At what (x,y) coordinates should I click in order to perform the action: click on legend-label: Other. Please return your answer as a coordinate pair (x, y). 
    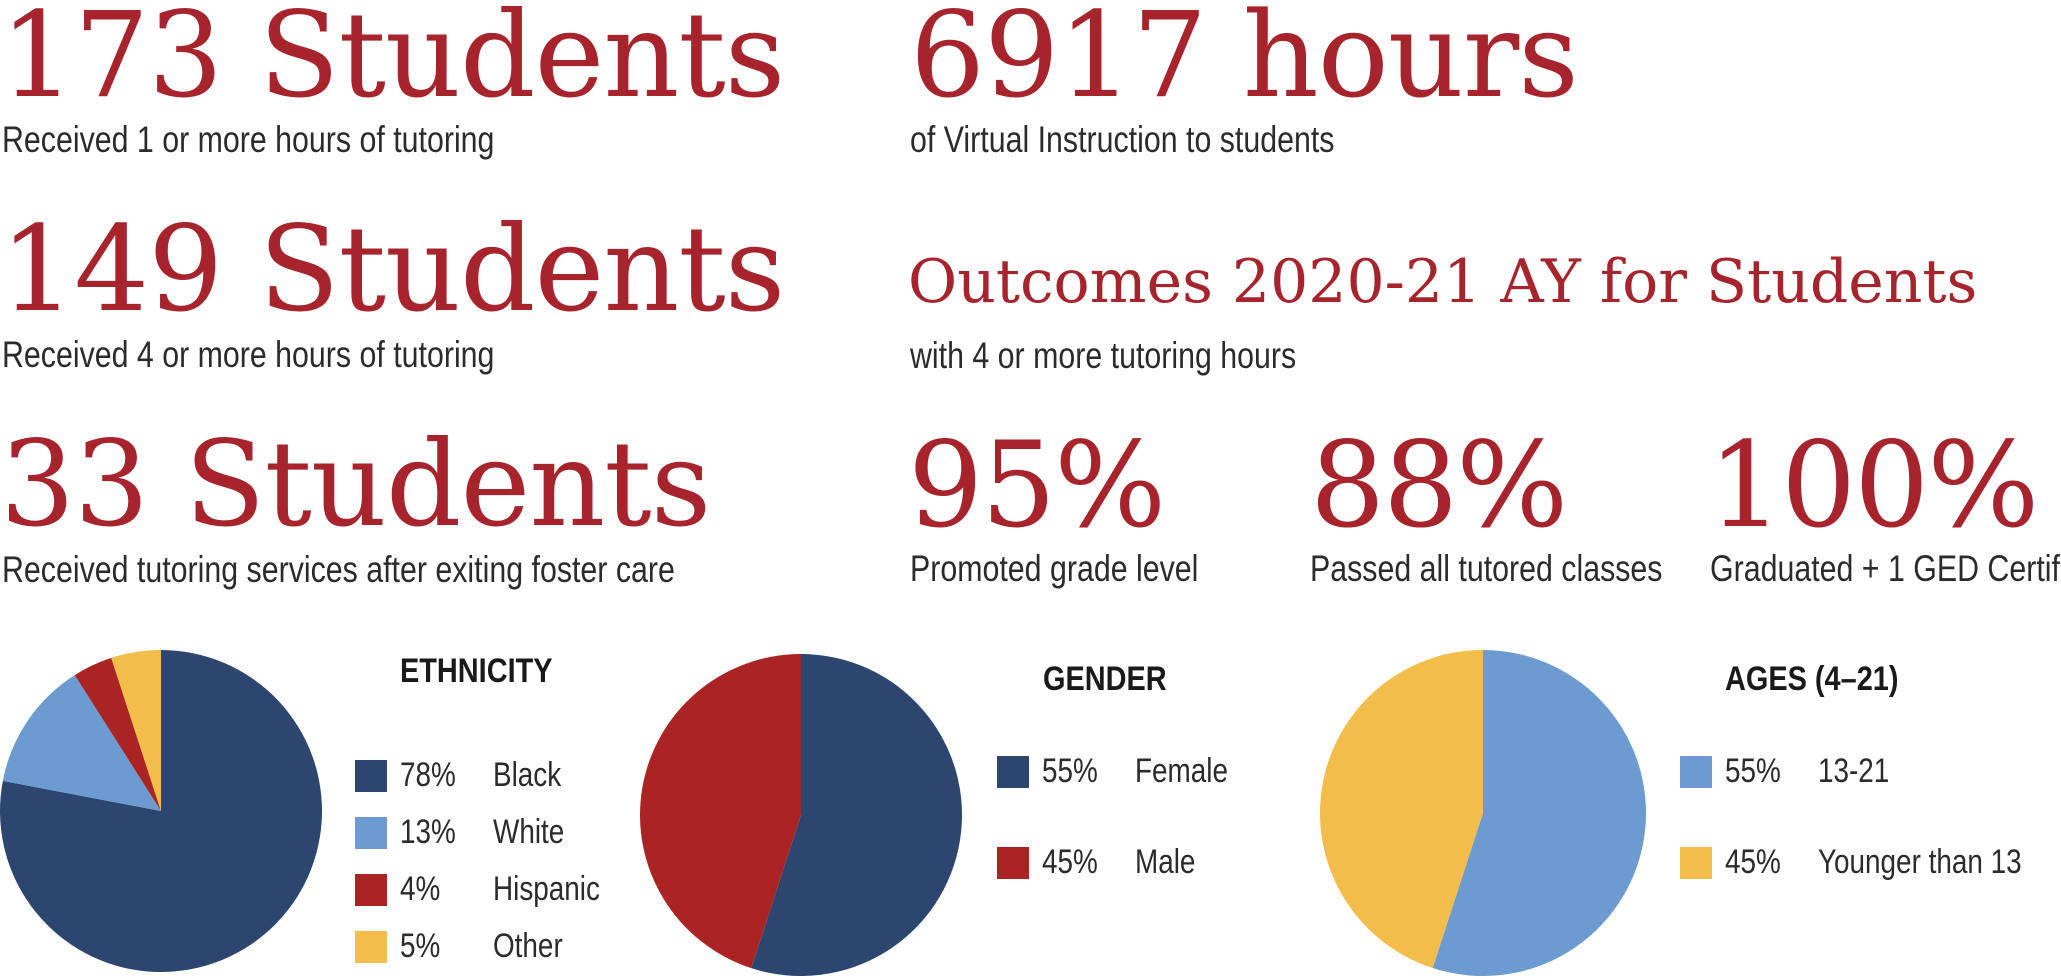
    Looking at the image, I should click on (528, 946).